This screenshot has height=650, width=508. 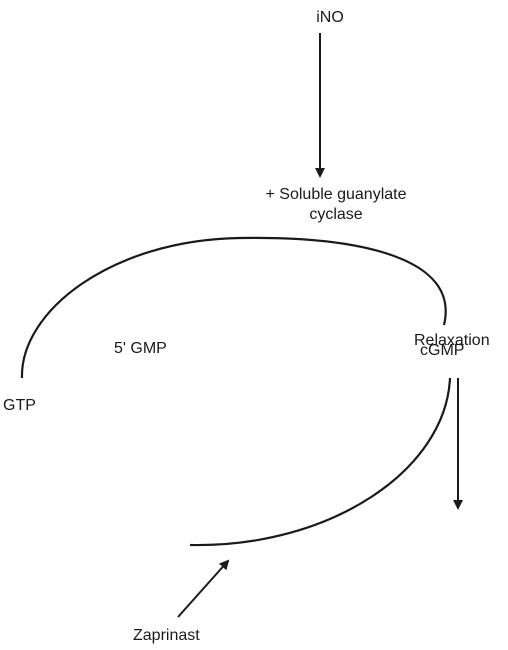 I want to click on sgc-label-line1: + Soluble guanylate, so click(x=336, y=194).